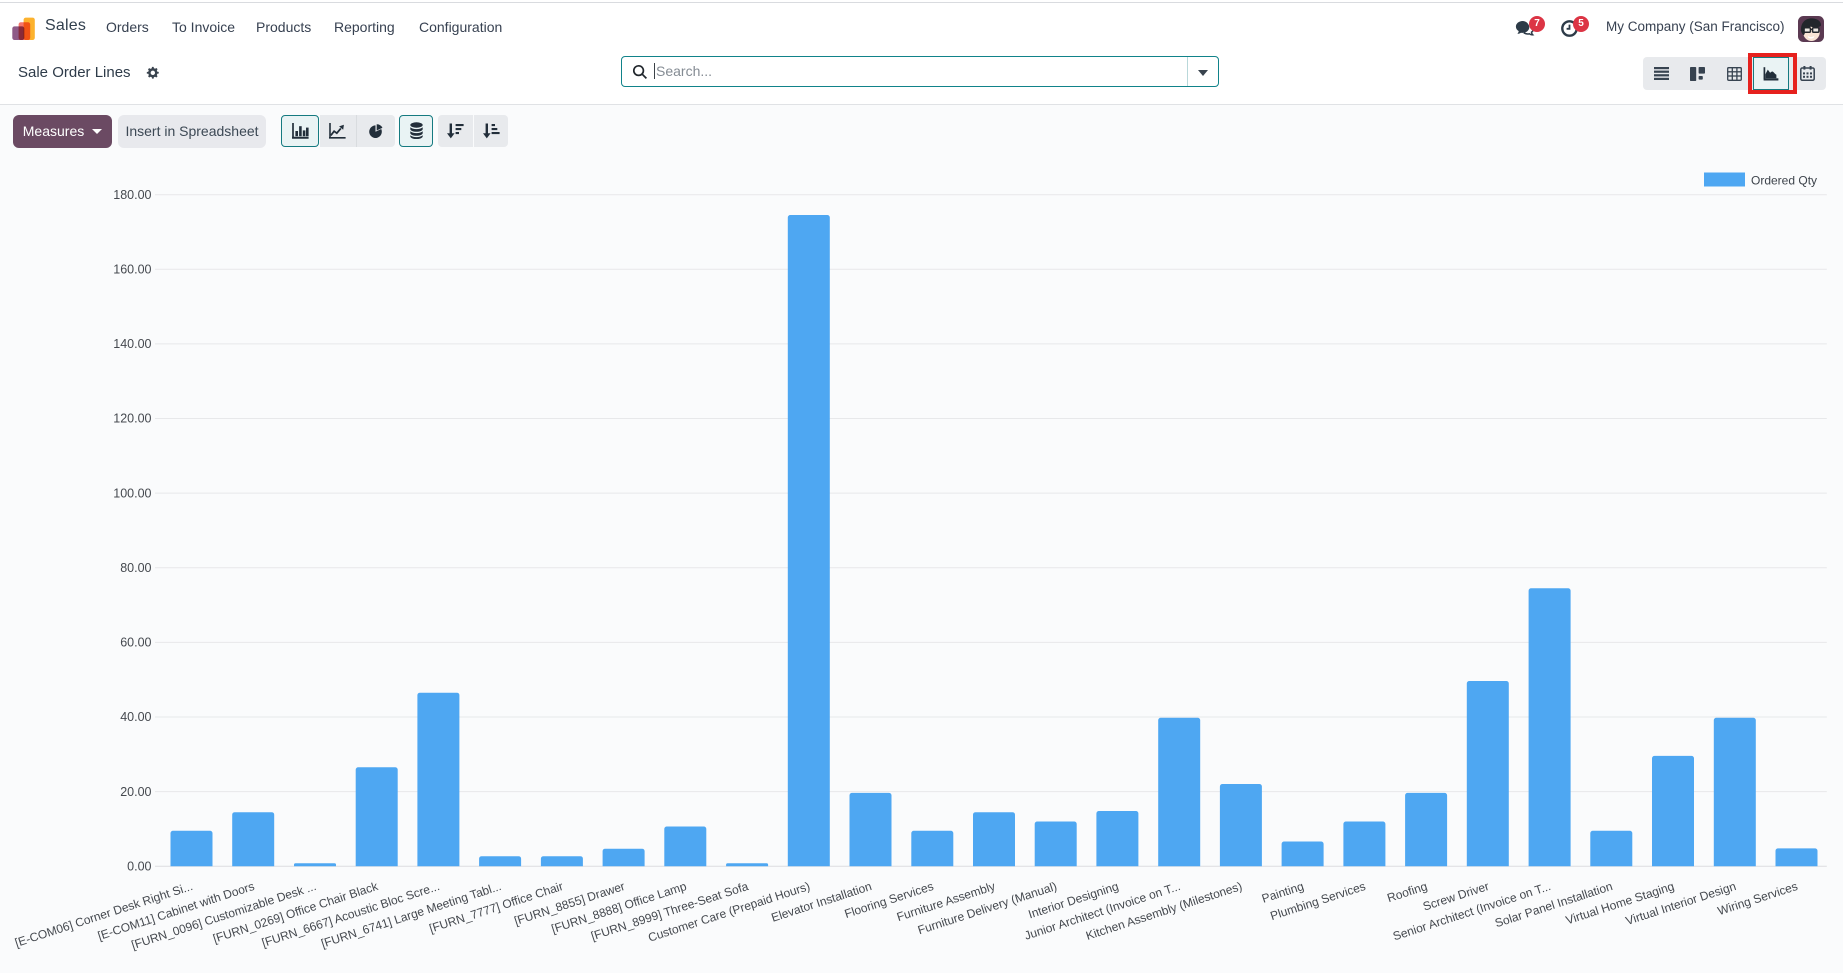  Describe the element at coordinates (135, 568) in the screenshot. I see `svg-text: 80.00` at that location.